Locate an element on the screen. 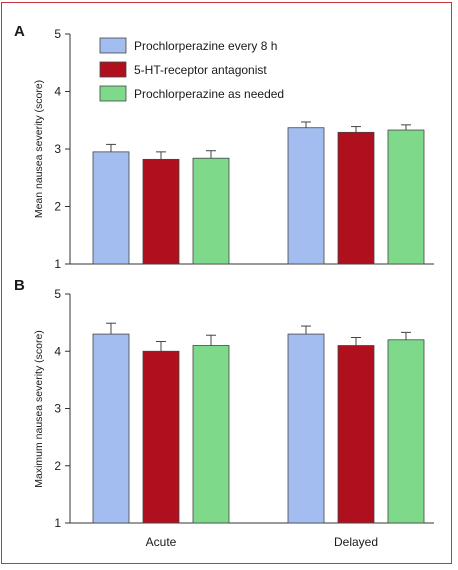 The height and width of the screenshot is (570, 458). legend-label: Prochlorperazine every 8 h is located at coordinates (205, 46).